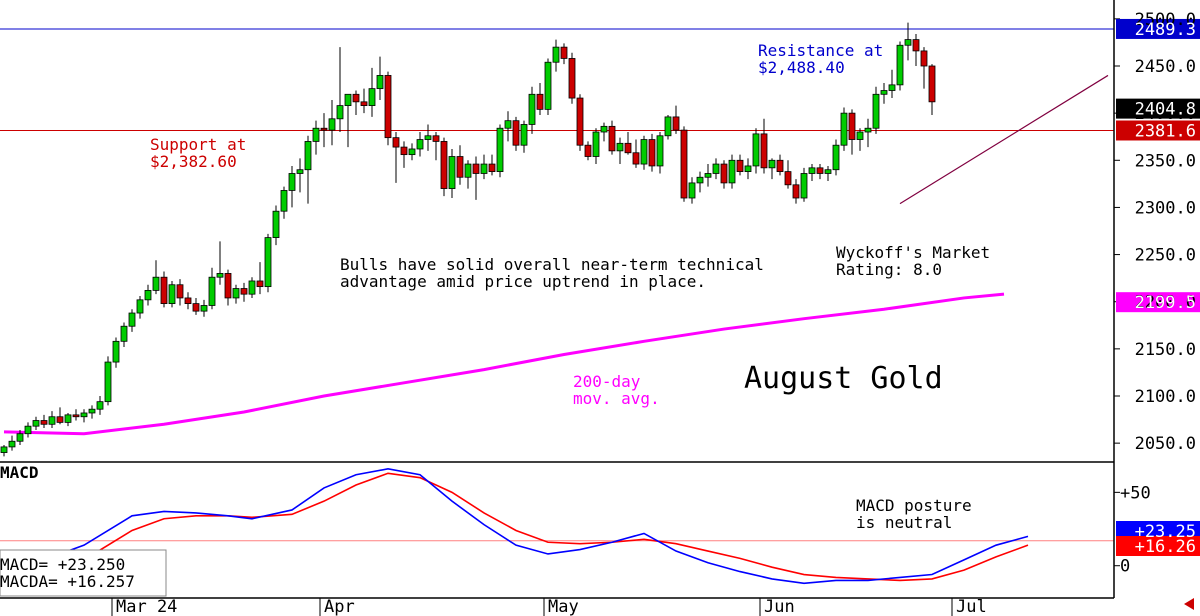 This screenshot has width=1200, height=616. I want to click on moving-average-annotation: 200-day, so click(607, 381).